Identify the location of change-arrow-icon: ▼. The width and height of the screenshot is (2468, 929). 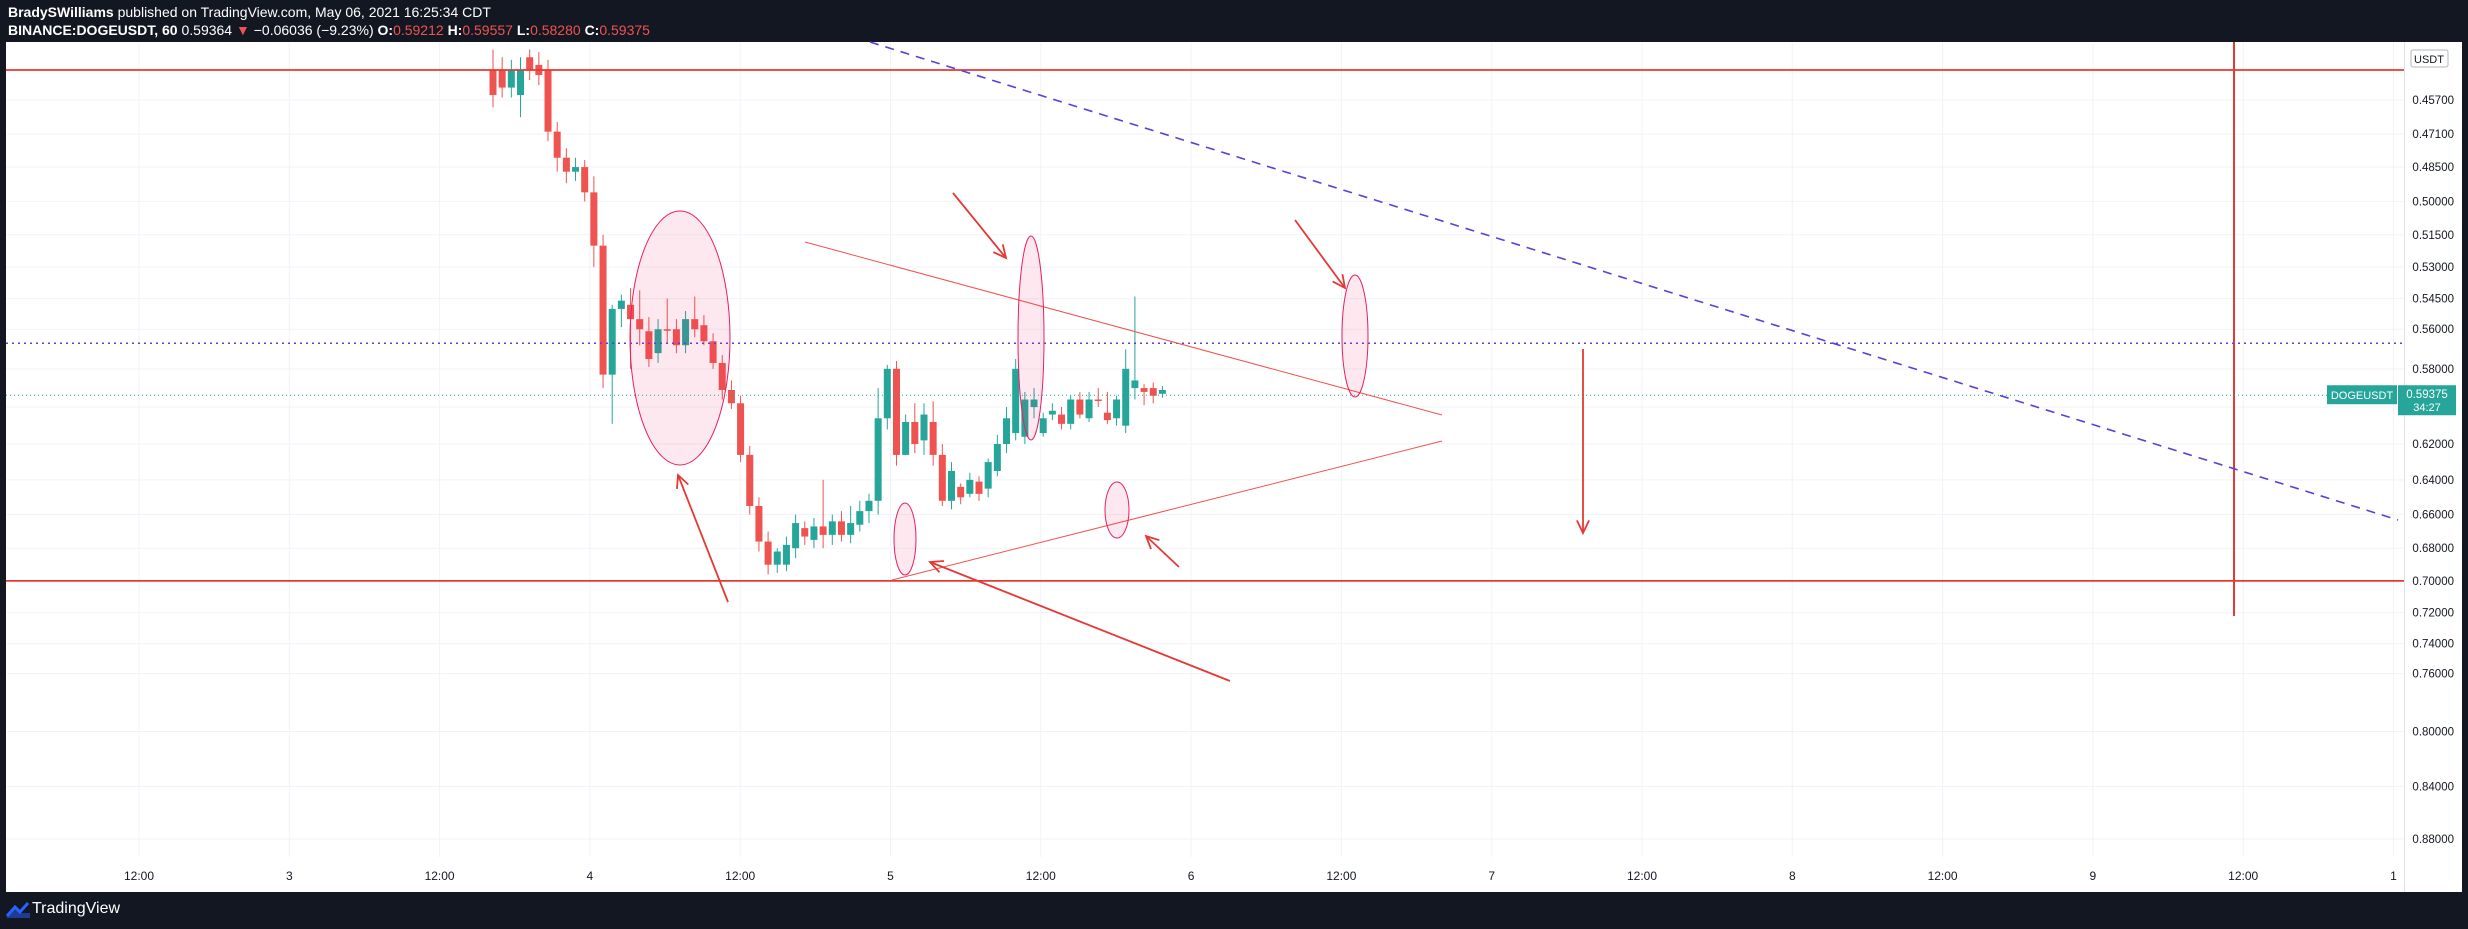
(242, 30).